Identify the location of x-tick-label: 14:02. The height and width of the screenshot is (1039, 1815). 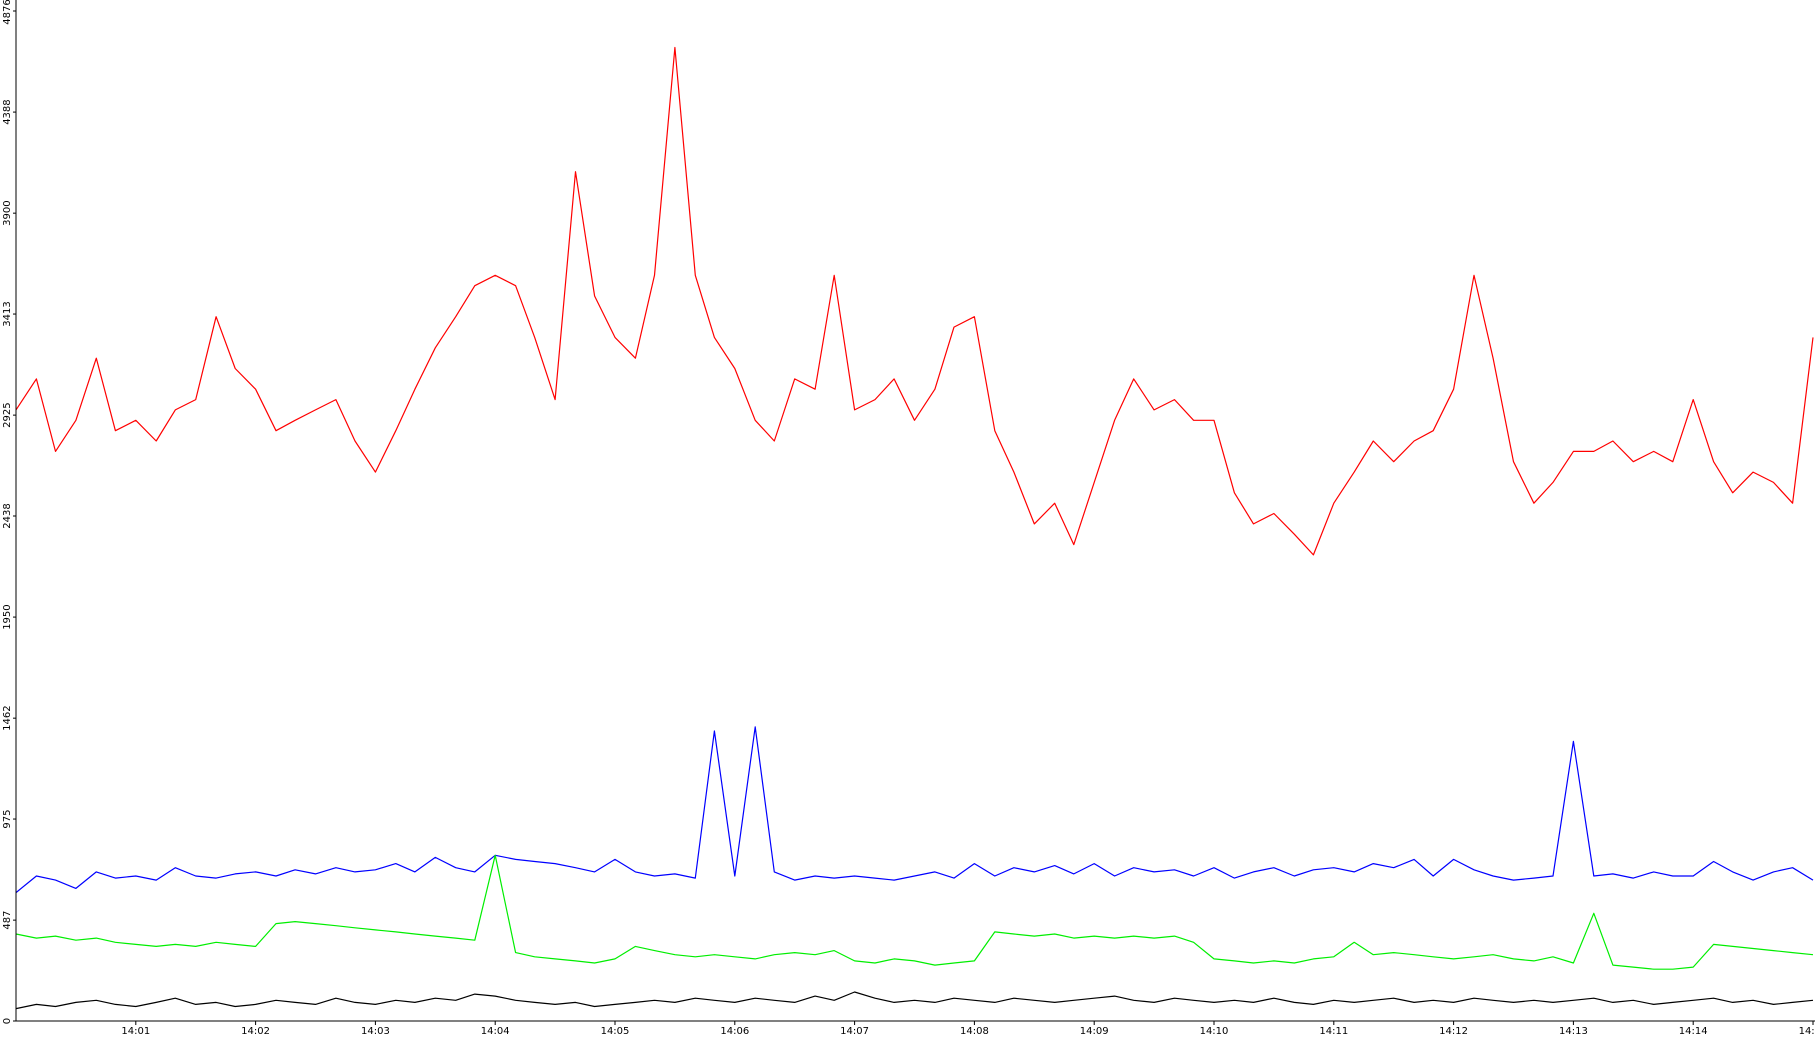
(255, 1031).